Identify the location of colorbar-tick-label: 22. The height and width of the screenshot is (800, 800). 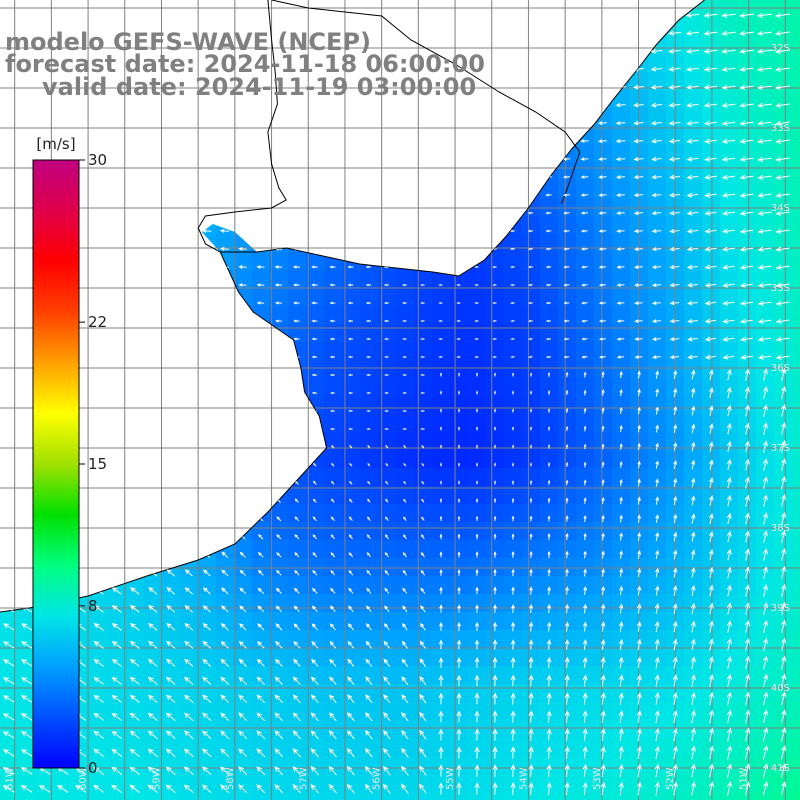
(97, 322).